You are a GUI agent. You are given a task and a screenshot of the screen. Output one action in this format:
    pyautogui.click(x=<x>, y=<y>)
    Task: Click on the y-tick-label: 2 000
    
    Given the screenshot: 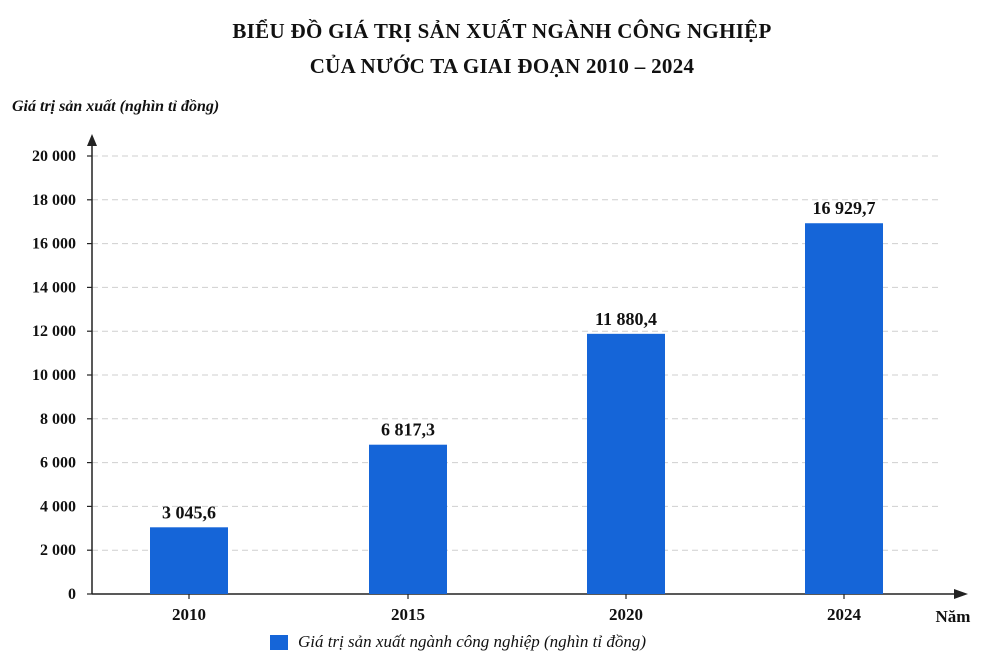 What is the action you would take?
    pyautogui.click(x=58, y=550)
    